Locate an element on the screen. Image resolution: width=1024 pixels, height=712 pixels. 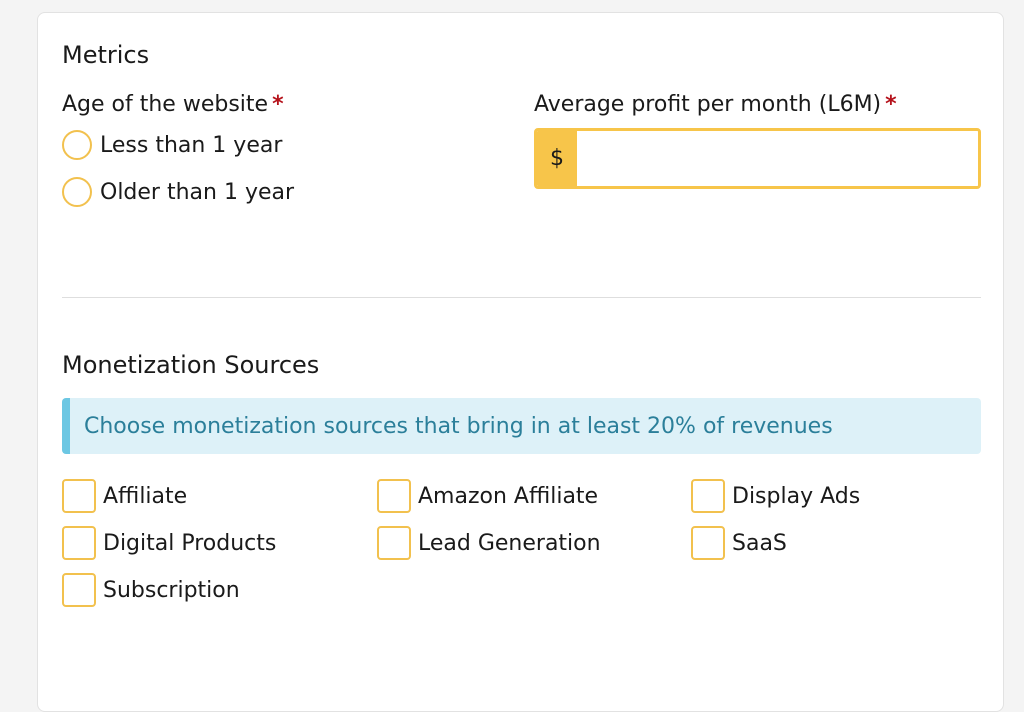
profit-input is located at coordinates (777, 158).